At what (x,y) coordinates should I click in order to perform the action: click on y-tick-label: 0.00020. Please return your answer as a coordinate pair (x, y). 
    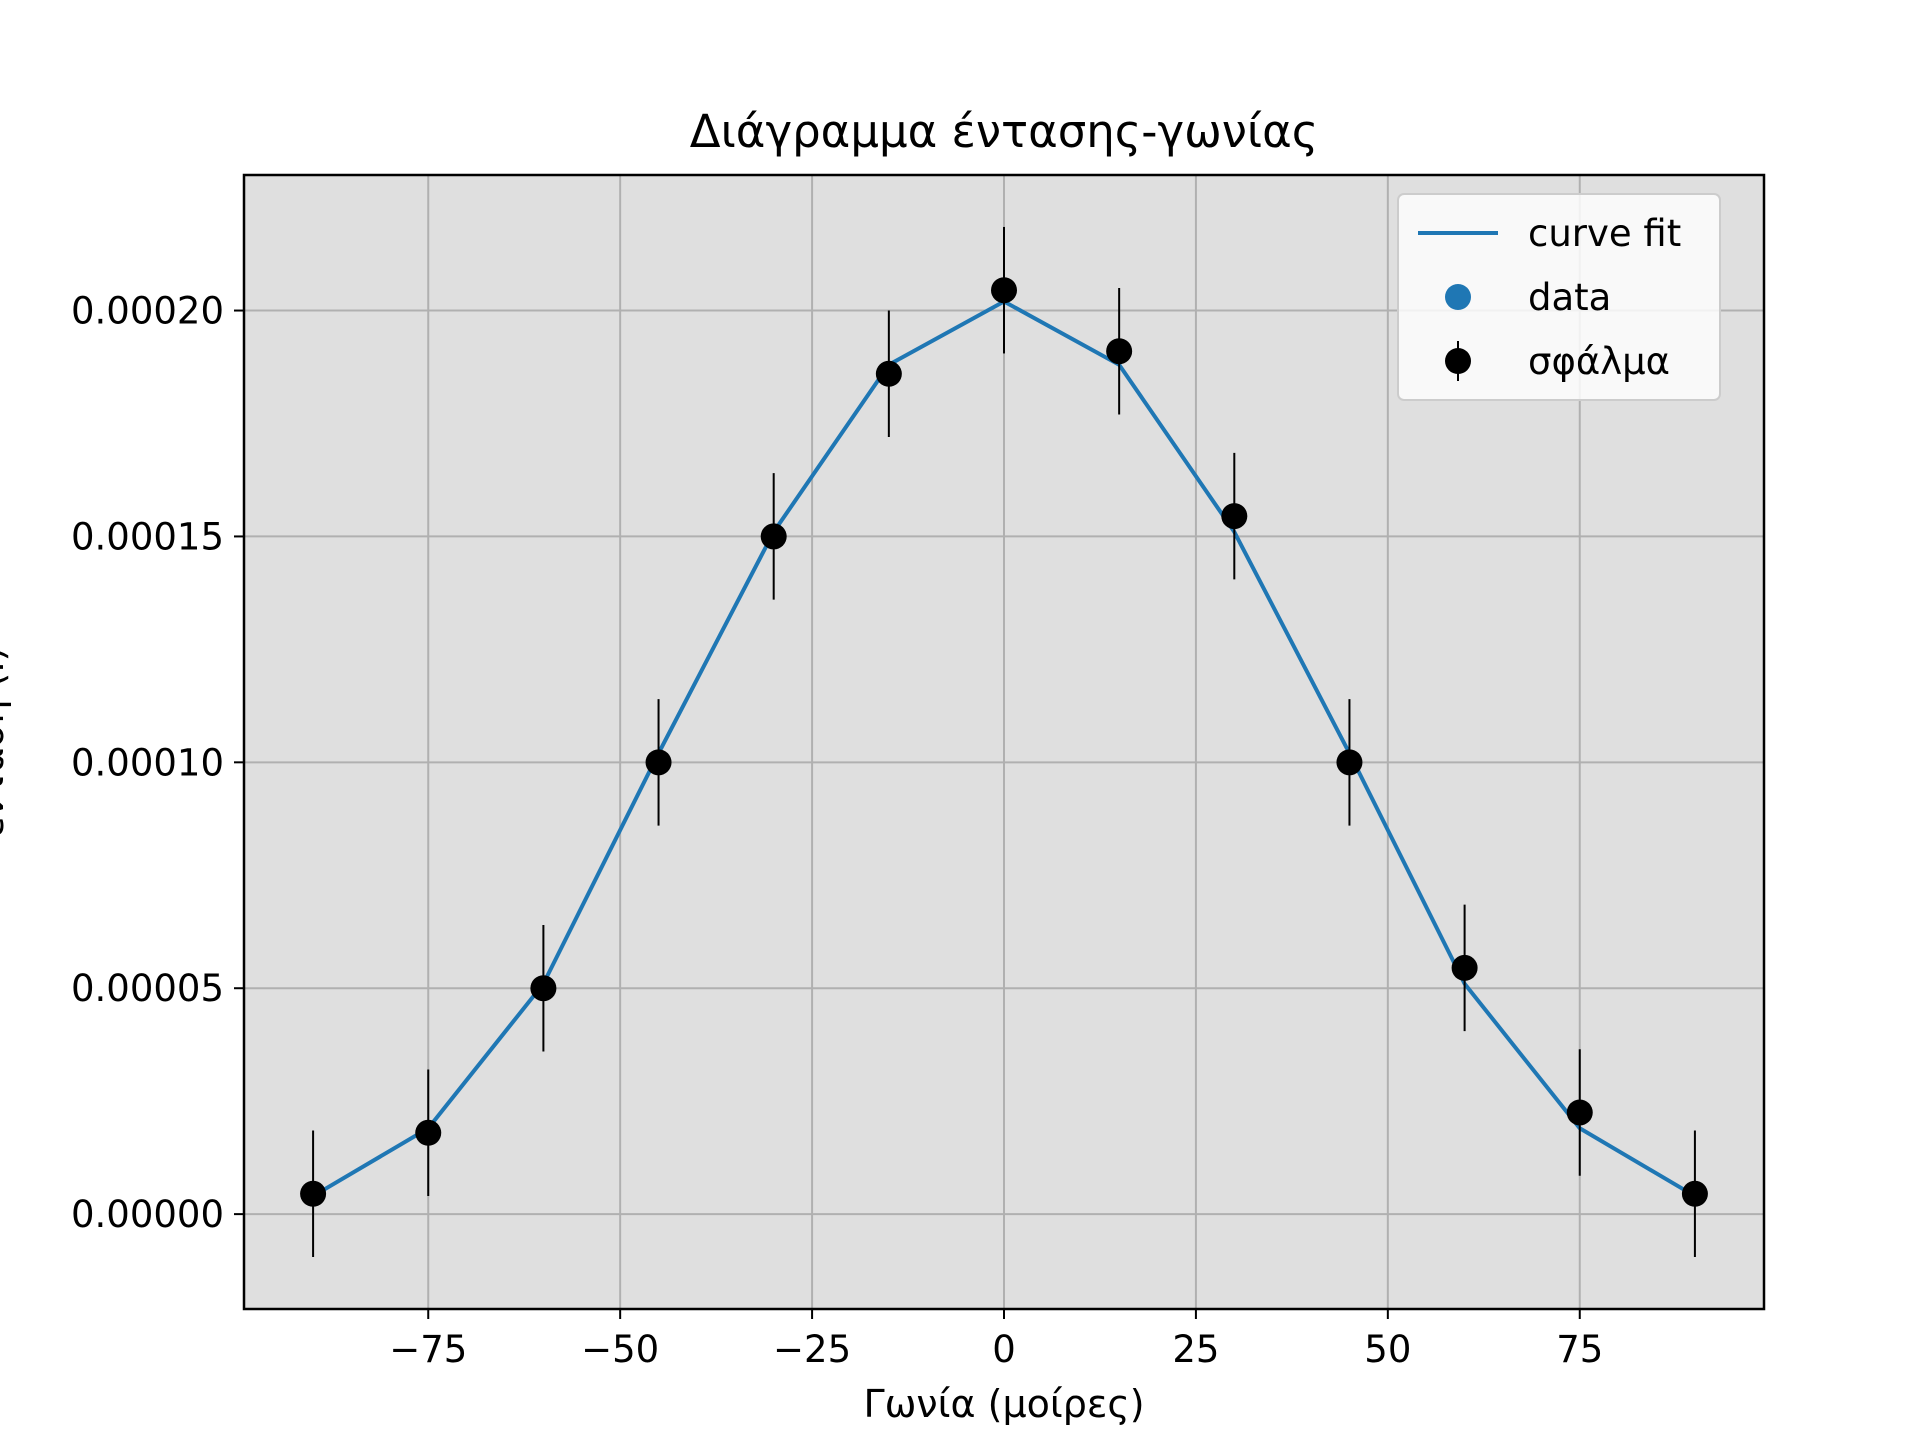
    Looking at the image, I should click on (147, 311).